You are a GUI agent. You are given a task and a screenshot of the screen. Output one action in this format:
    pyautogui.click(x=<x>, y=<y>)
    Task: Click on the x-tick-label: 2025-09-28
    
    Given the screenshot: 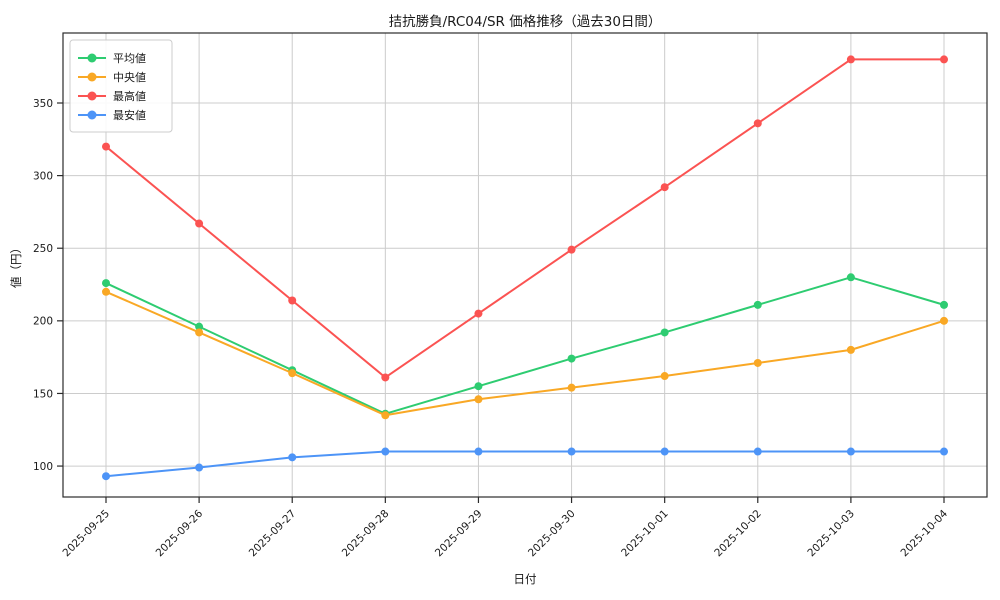 What is the action you would take?
    pyautogui.click(x=366, y=534)
    